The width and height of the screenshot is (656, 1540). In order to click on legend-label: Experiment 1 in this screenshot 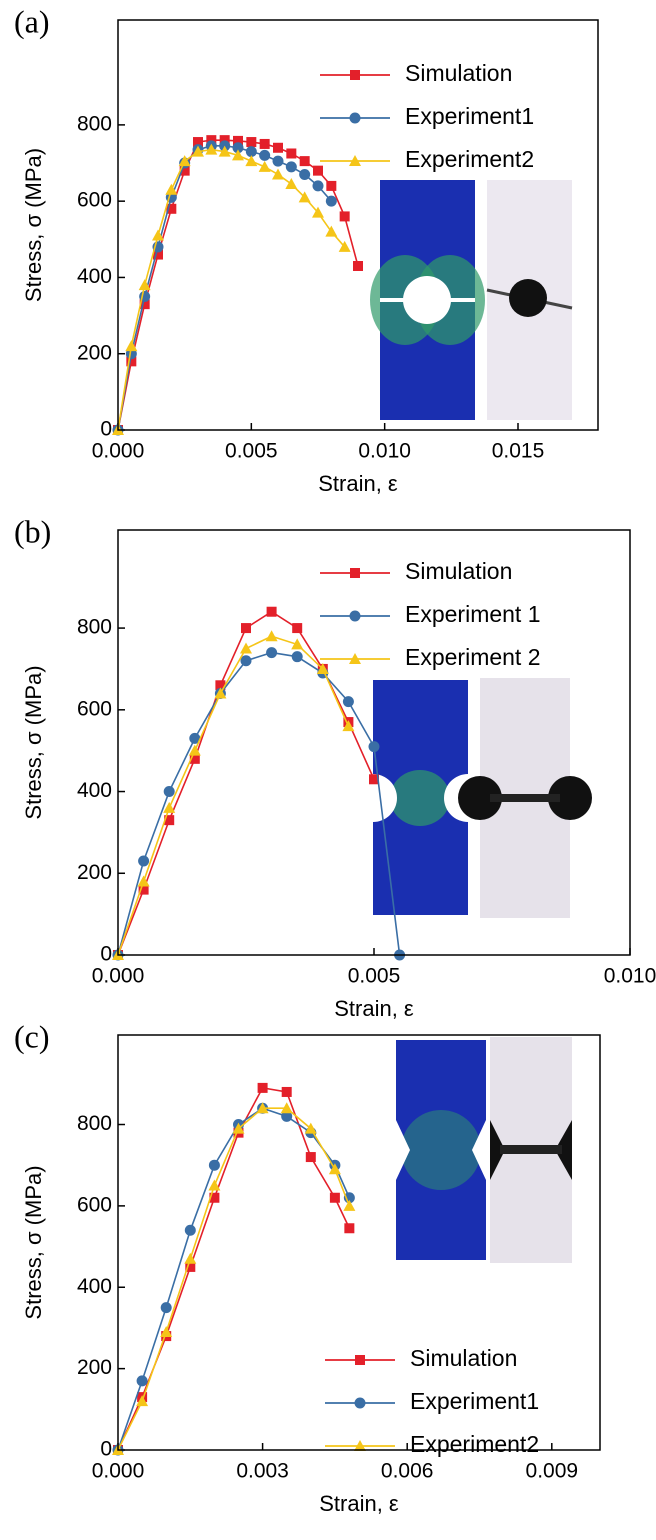, I will do `click(473, 614)`.